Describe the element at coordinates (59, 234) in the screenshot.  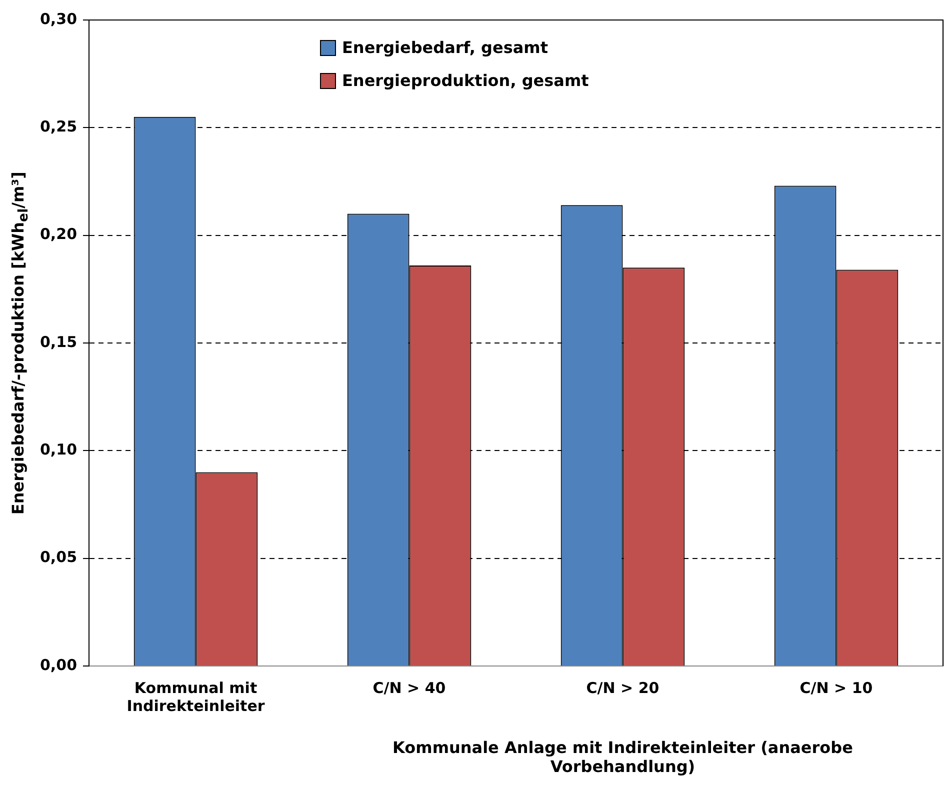
I see `y-tick-label: 0,20` at that location.